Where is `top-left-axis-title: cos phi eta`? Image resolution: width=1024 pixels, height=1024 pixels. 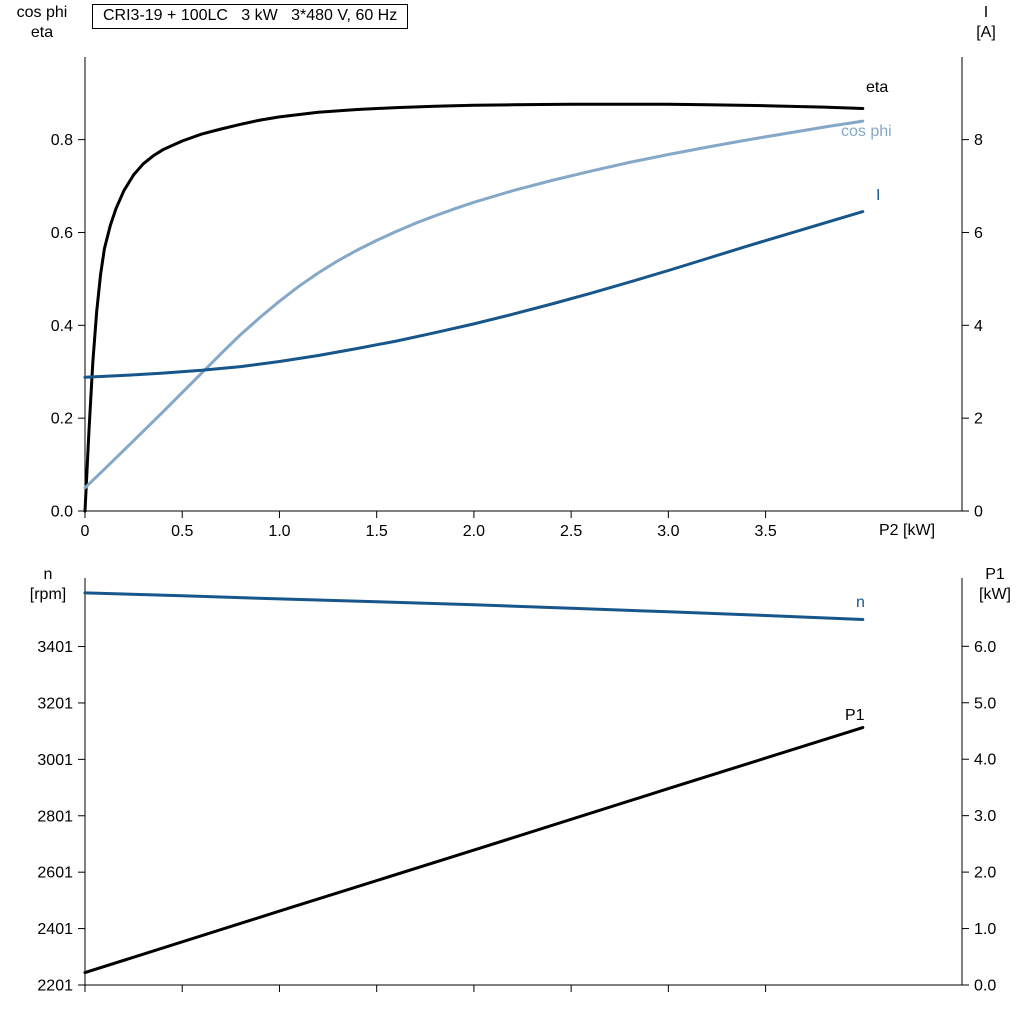 top-left-axis-title: cos phi eta is located at coordinates (42, 23).